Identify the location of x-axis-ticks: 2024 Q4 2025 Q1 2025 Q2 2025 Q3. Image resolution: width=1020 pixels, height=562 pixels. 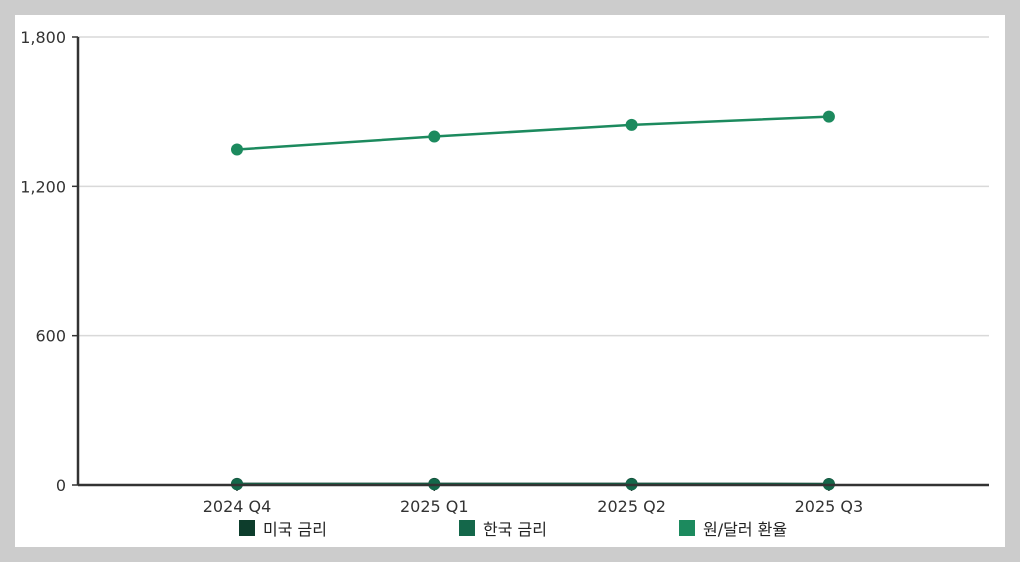
(533, 500).